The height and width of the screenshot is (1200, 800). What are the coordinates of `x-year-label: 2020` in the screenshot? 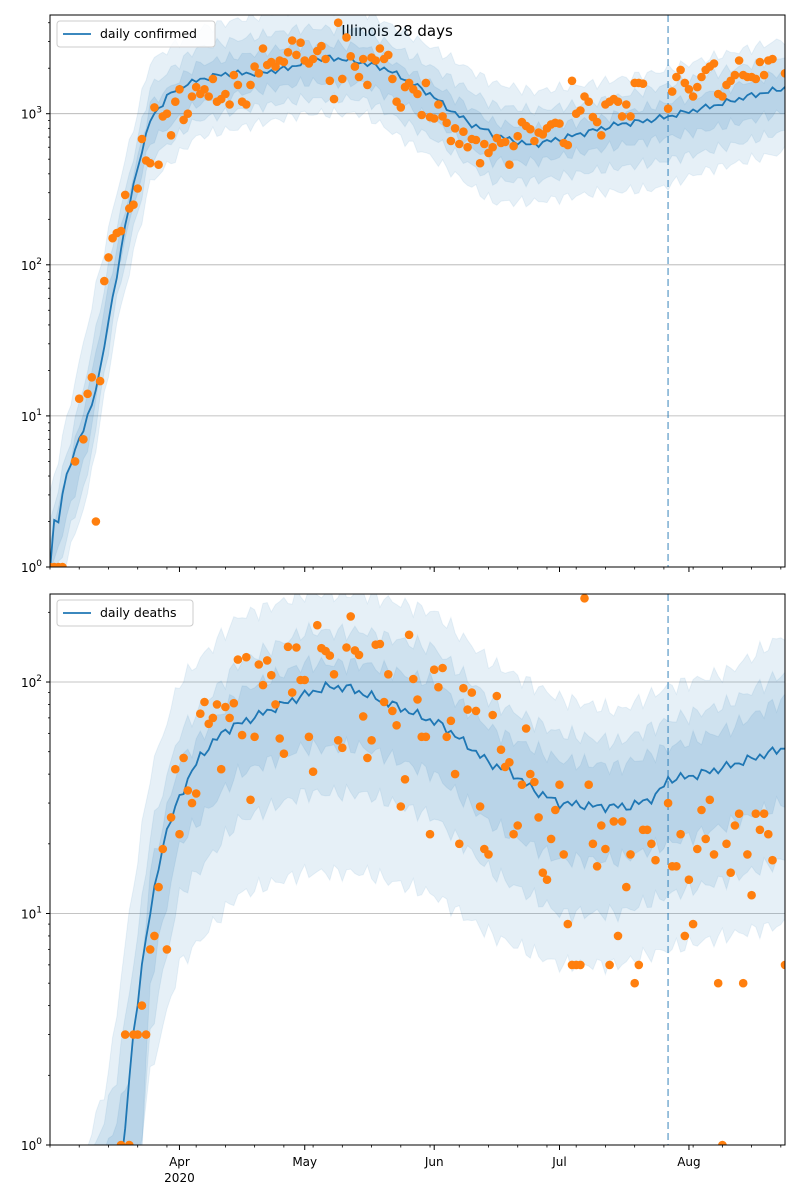 It's located at (179, 1178).